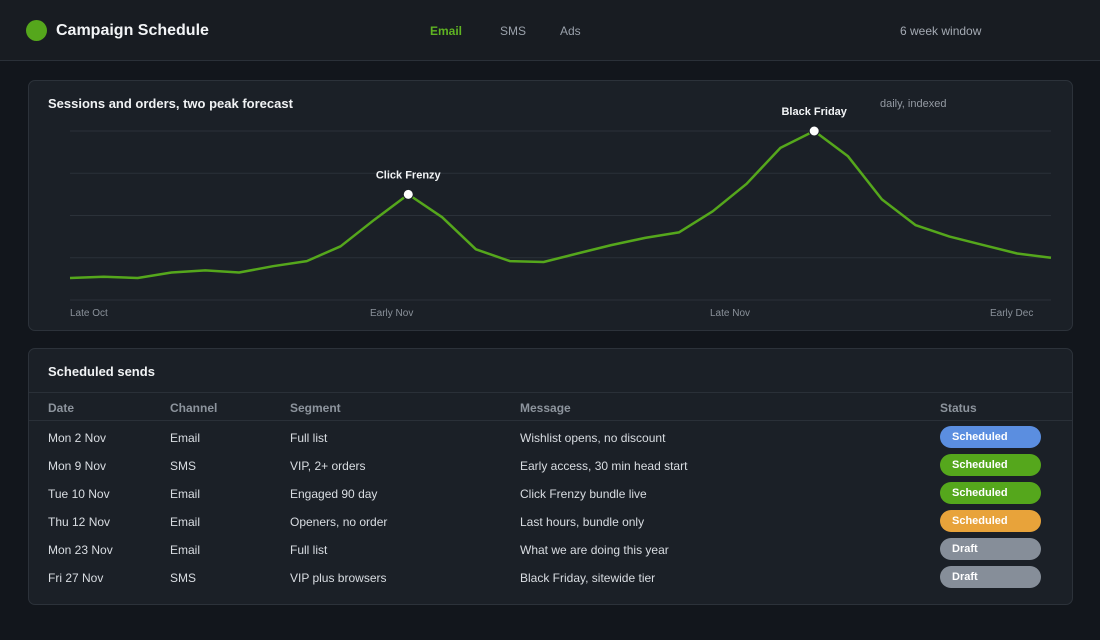  I want to click on peak-label: Click Frenzy, so click(409, 175).